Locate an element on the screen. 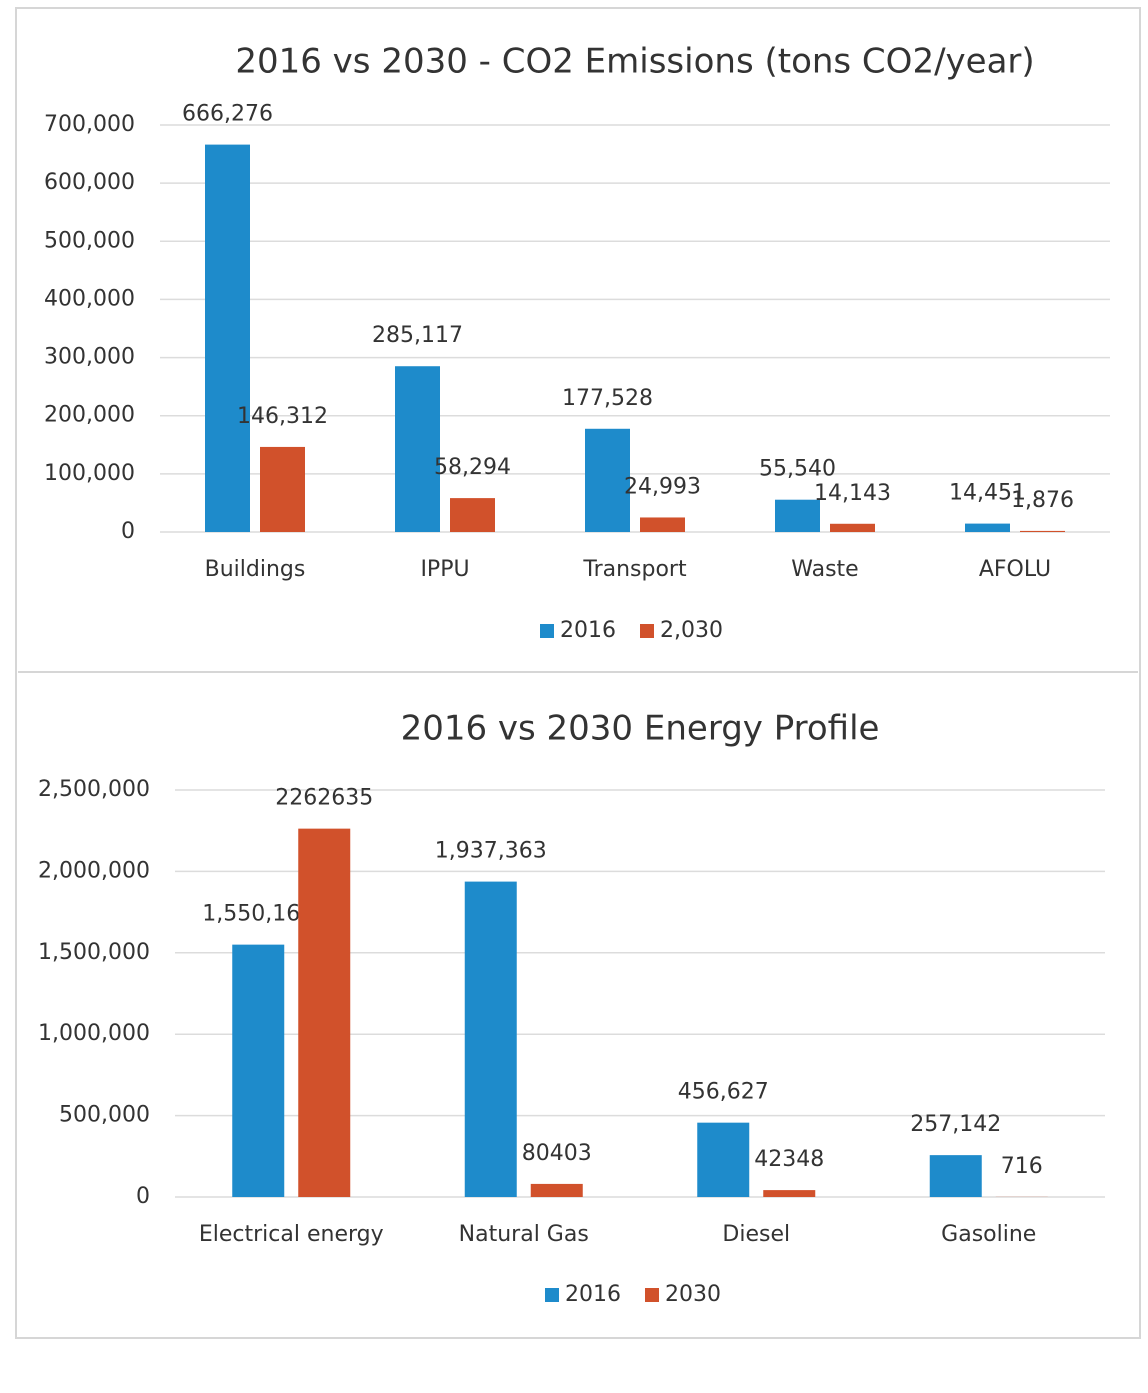 The image size is (1148, 1393). y-tick-label: 2,500,000 is located at coordinates (94, 789).